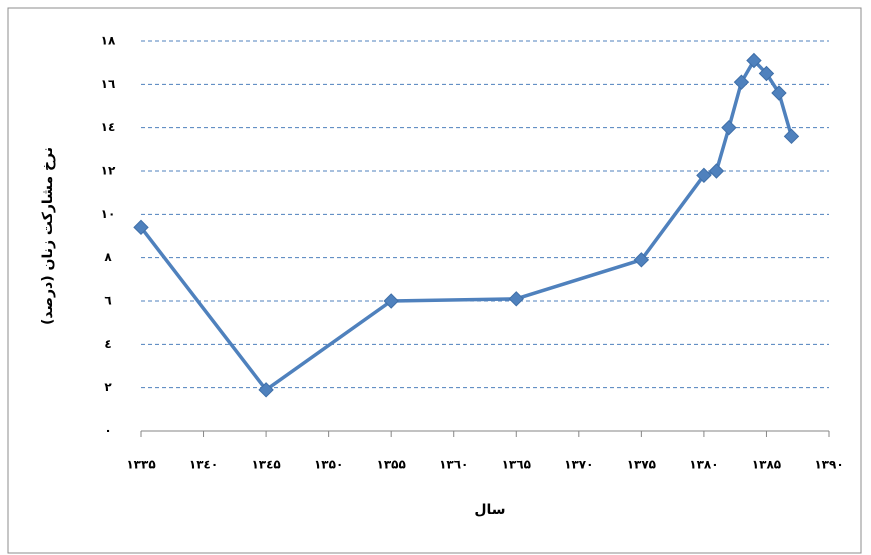 The width and height of the screenshot is (871, 555). I want to click on y-tick-label: ۰, so click(107, 431).